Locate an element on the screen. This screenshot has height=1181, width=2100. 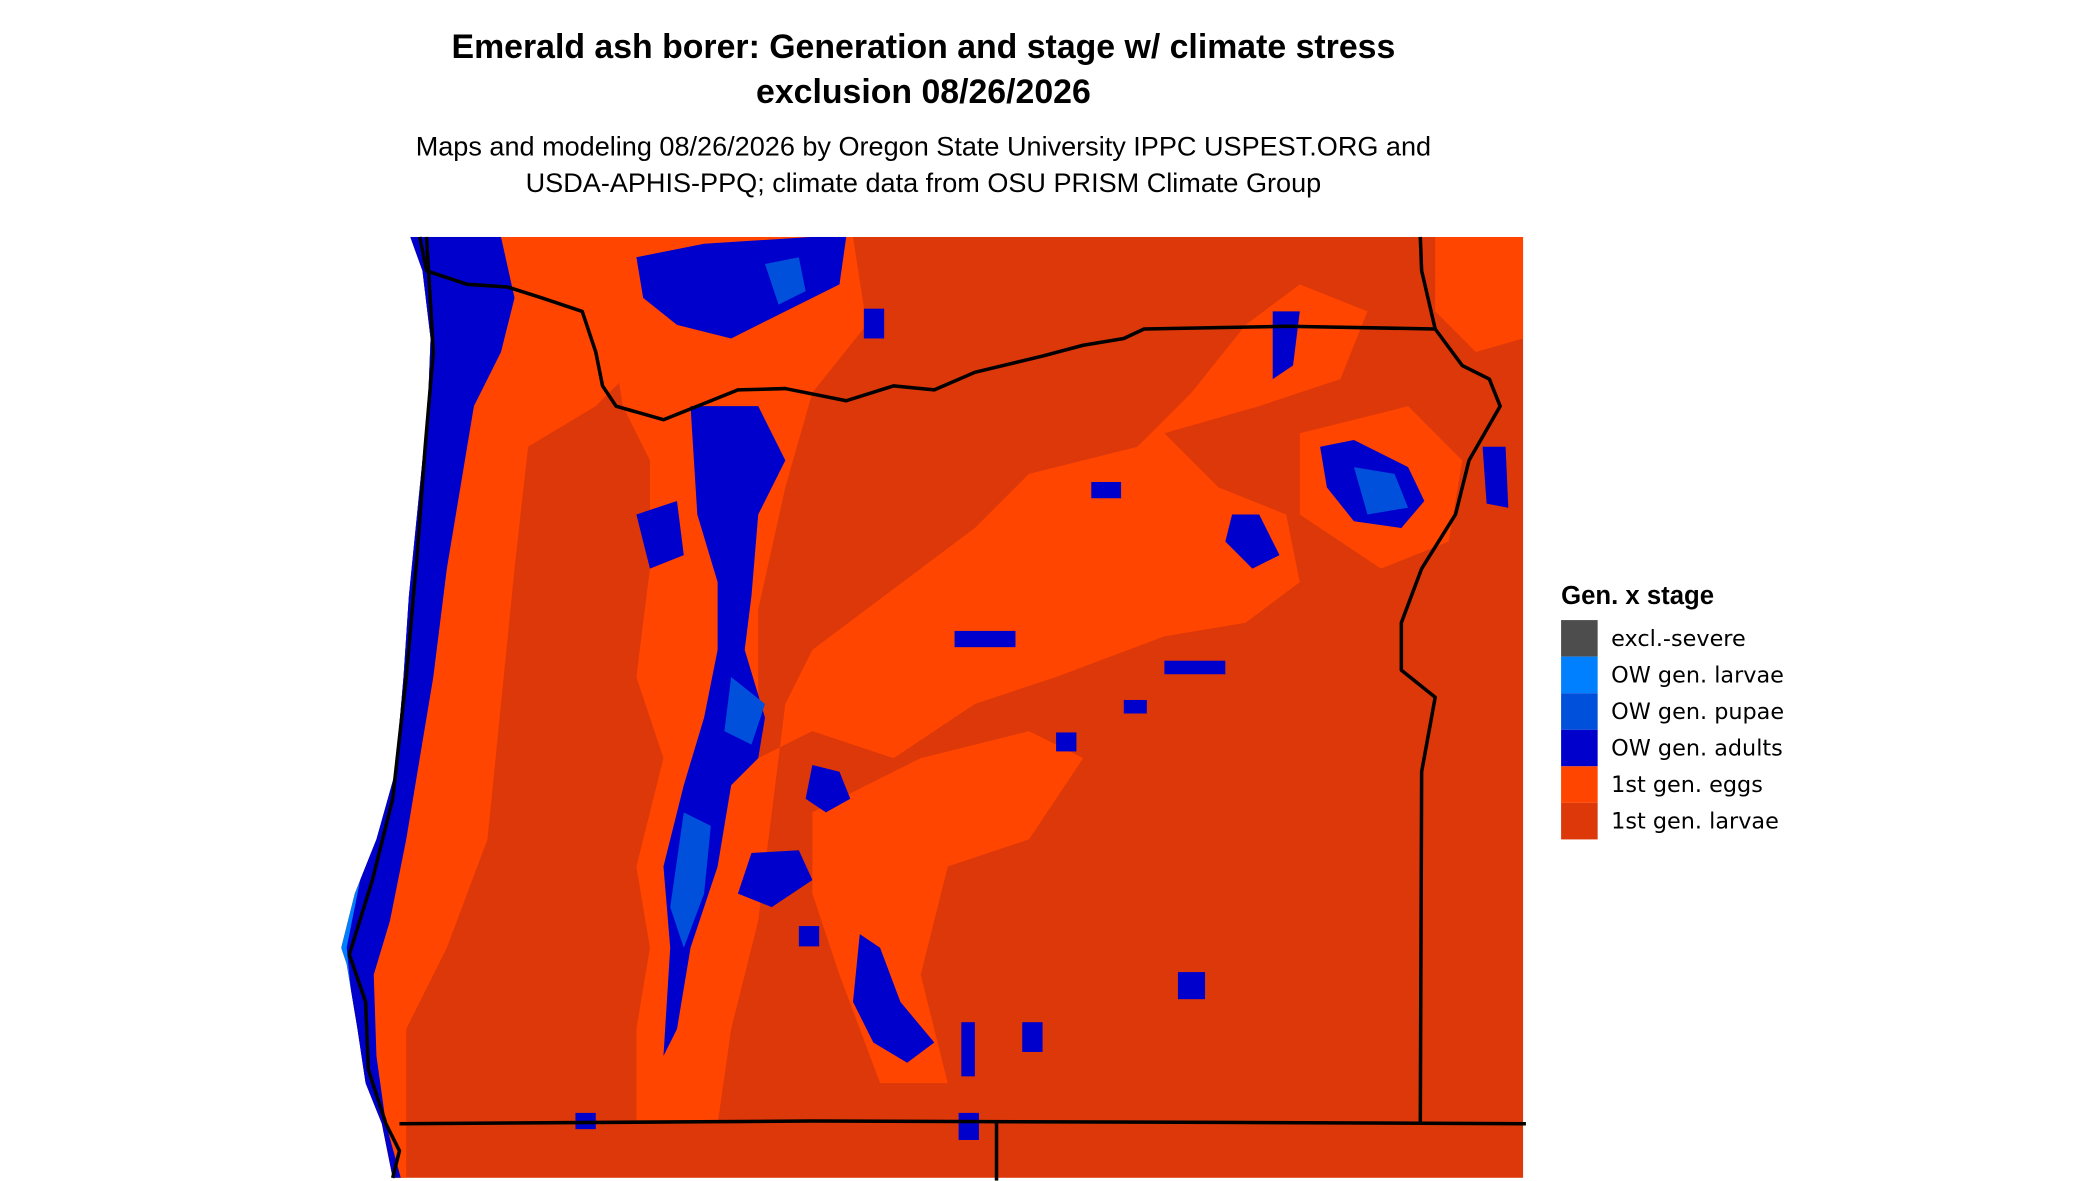
legend-label: 1st gen. larvae is located at coordinates (1695, 822).